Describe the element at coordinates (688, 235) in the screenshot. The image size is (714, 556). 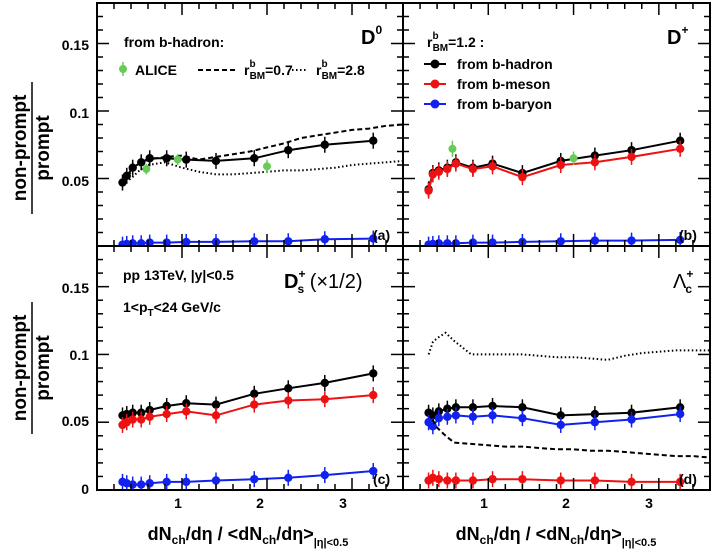
I see `panel-b-tag: (b)` at that location.